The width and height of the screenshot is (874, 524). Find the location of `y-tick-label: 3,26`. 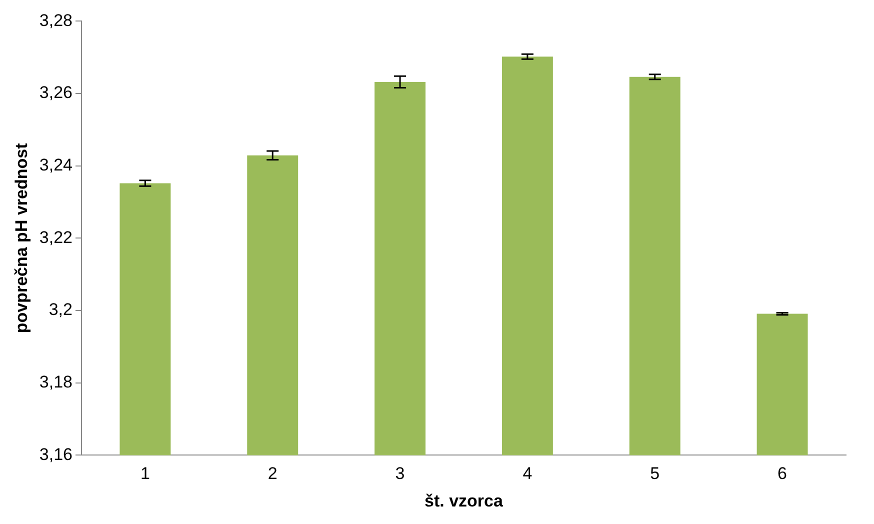

y-tick-label: 3,26 is located at coordinates (55, 92).